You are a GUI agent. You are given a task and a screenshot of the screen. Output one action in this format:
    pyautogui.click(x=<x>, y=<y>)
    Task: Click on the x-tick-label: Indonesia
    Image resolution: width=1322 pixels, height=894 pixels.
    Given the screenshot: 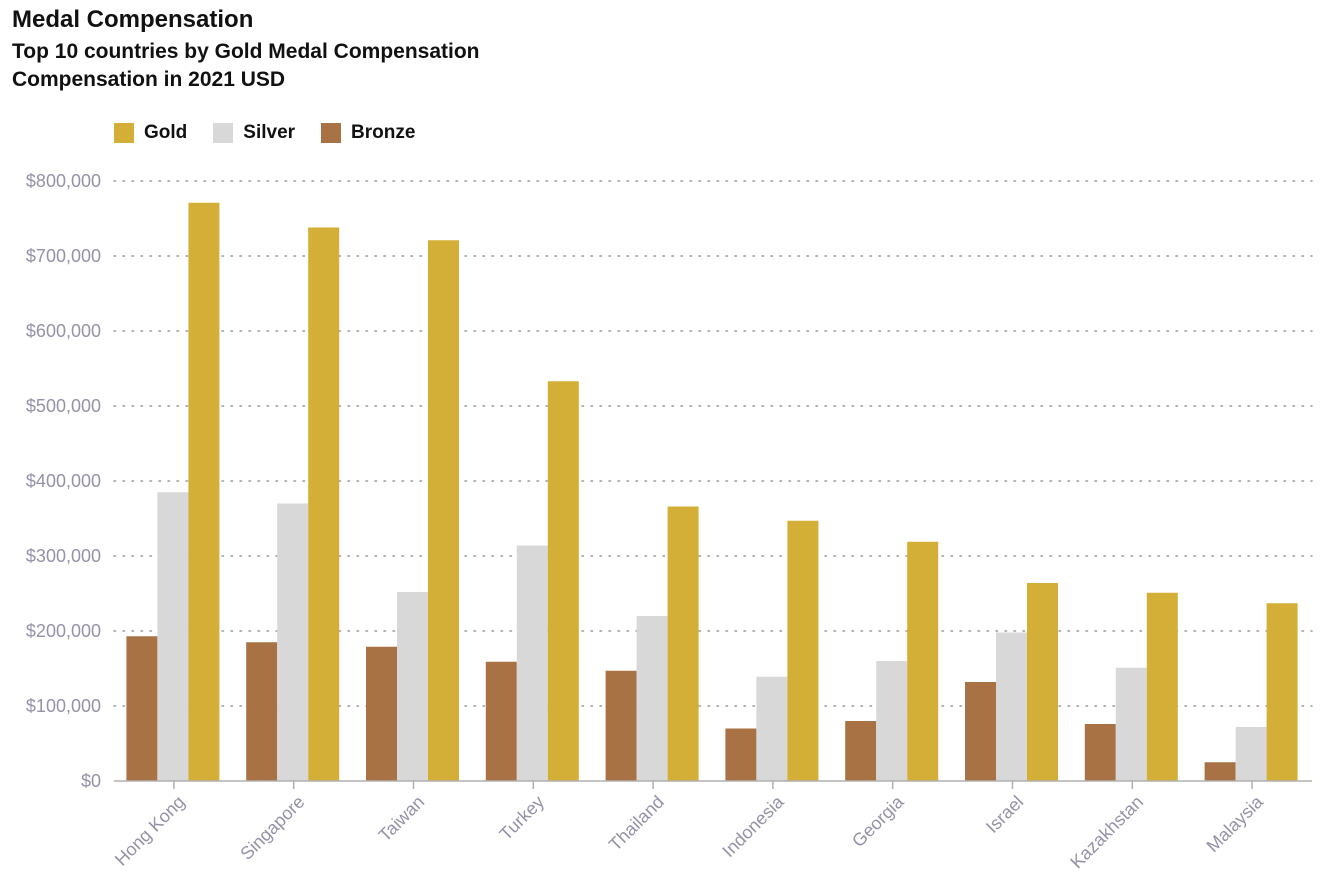 What is the action you would take?
    pyautogui.click(x=753, y=826)
    